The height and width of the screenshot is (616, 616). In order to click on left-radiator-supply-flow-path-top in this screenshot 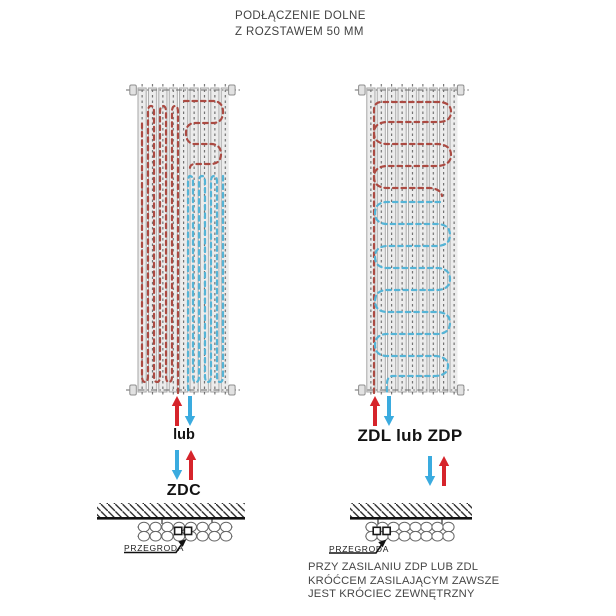, I will do `click(203, 134)`.